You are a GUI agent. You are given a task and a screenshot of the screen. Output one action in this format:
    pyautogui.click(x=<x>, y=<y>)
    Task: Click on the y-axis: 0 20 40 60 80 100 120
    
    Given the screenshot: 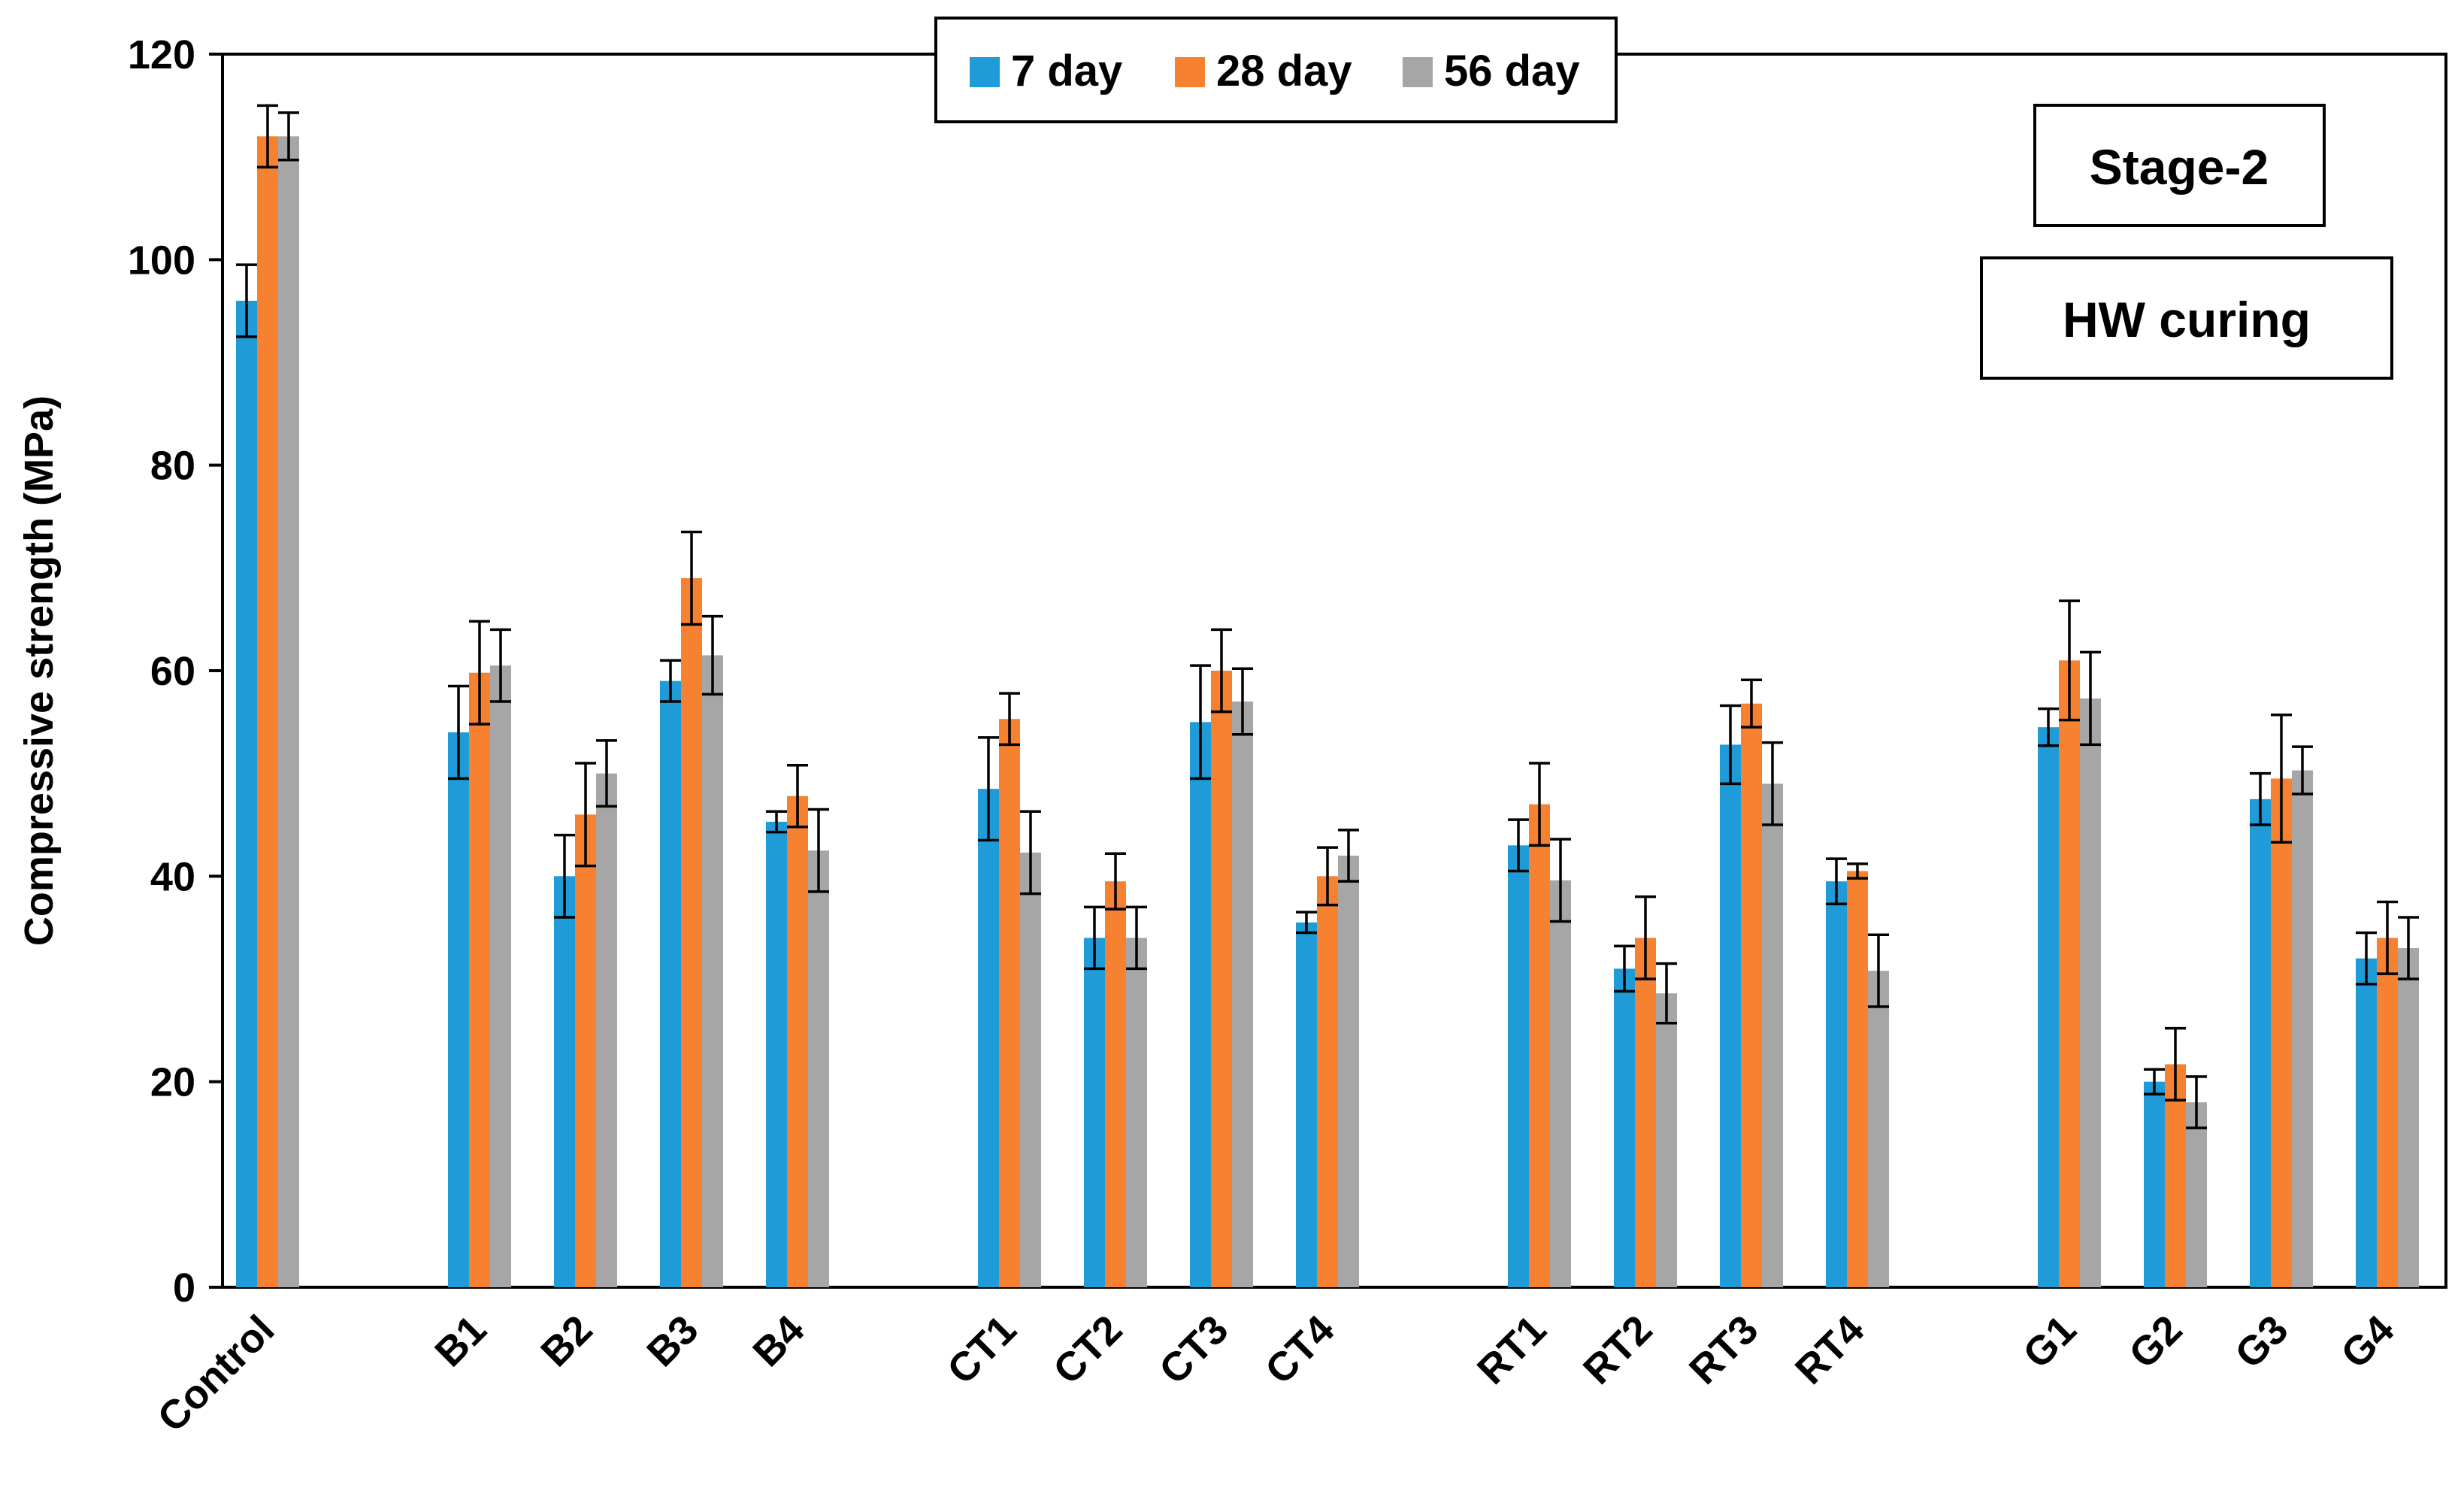 What is the action you would take?
    pyautogui.click(x=175, y=671)
    